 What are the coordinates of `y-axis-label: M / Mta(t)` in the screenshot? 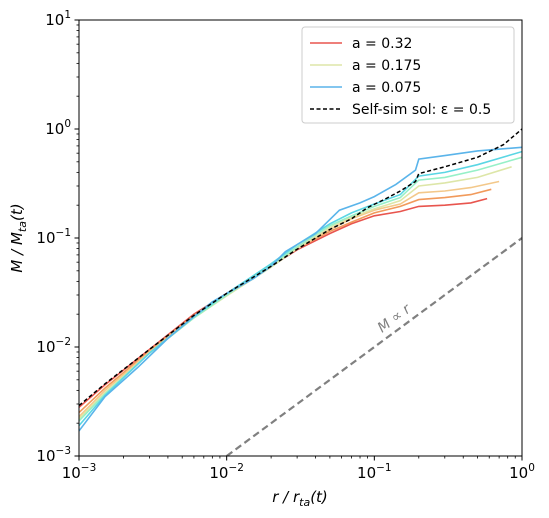 It's located at (18, 237).